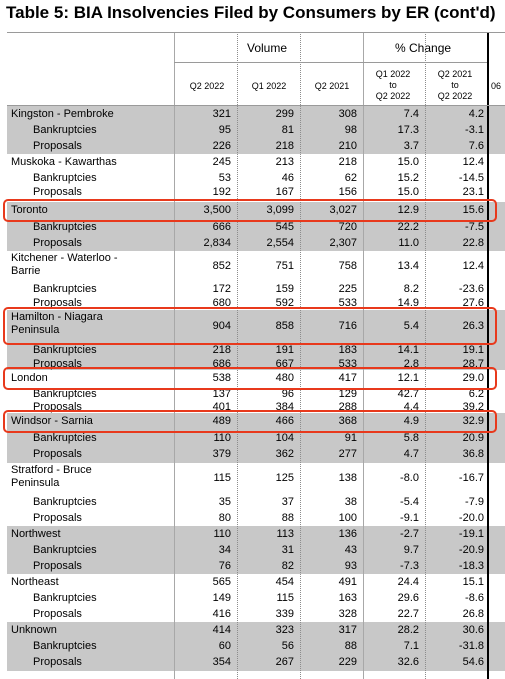  Describe the element at coordinates (408, 393) in the screenshot. I see `pct-change-cell: 42.7` at that location.